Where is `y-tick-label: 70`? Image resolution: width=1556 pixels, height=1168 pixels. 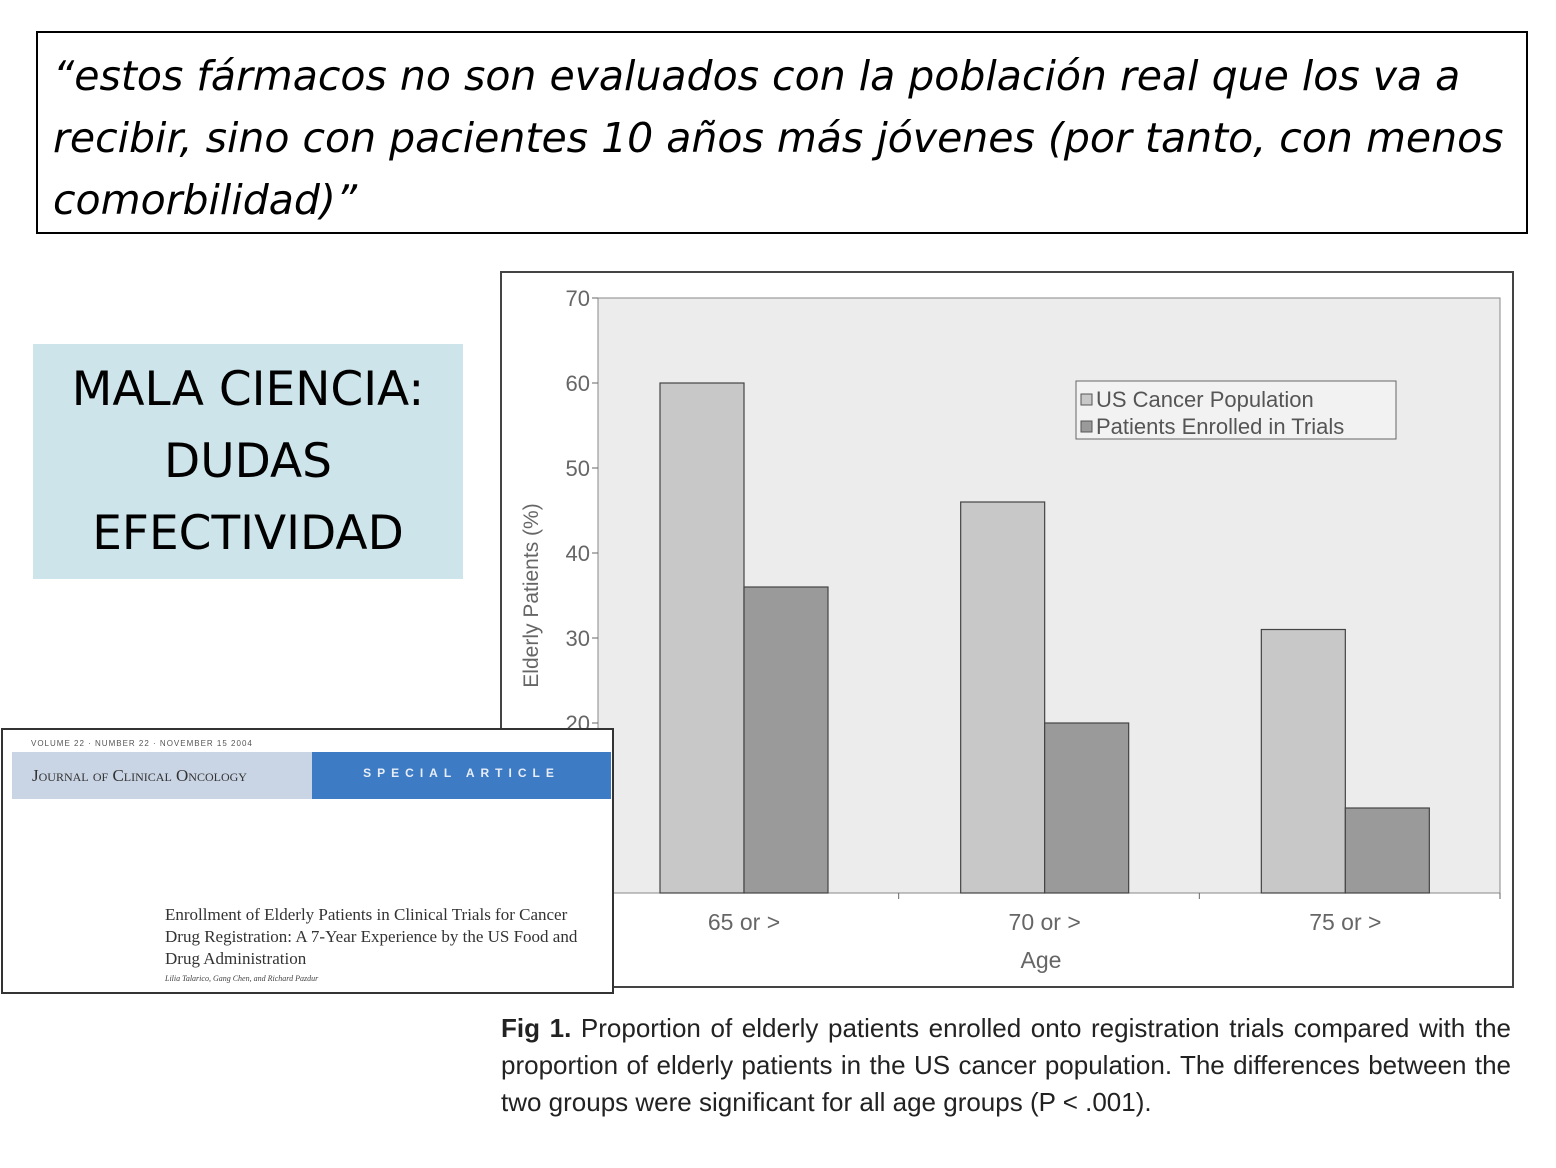
y-tick-label: 70 is located at coordinates (578, 298).